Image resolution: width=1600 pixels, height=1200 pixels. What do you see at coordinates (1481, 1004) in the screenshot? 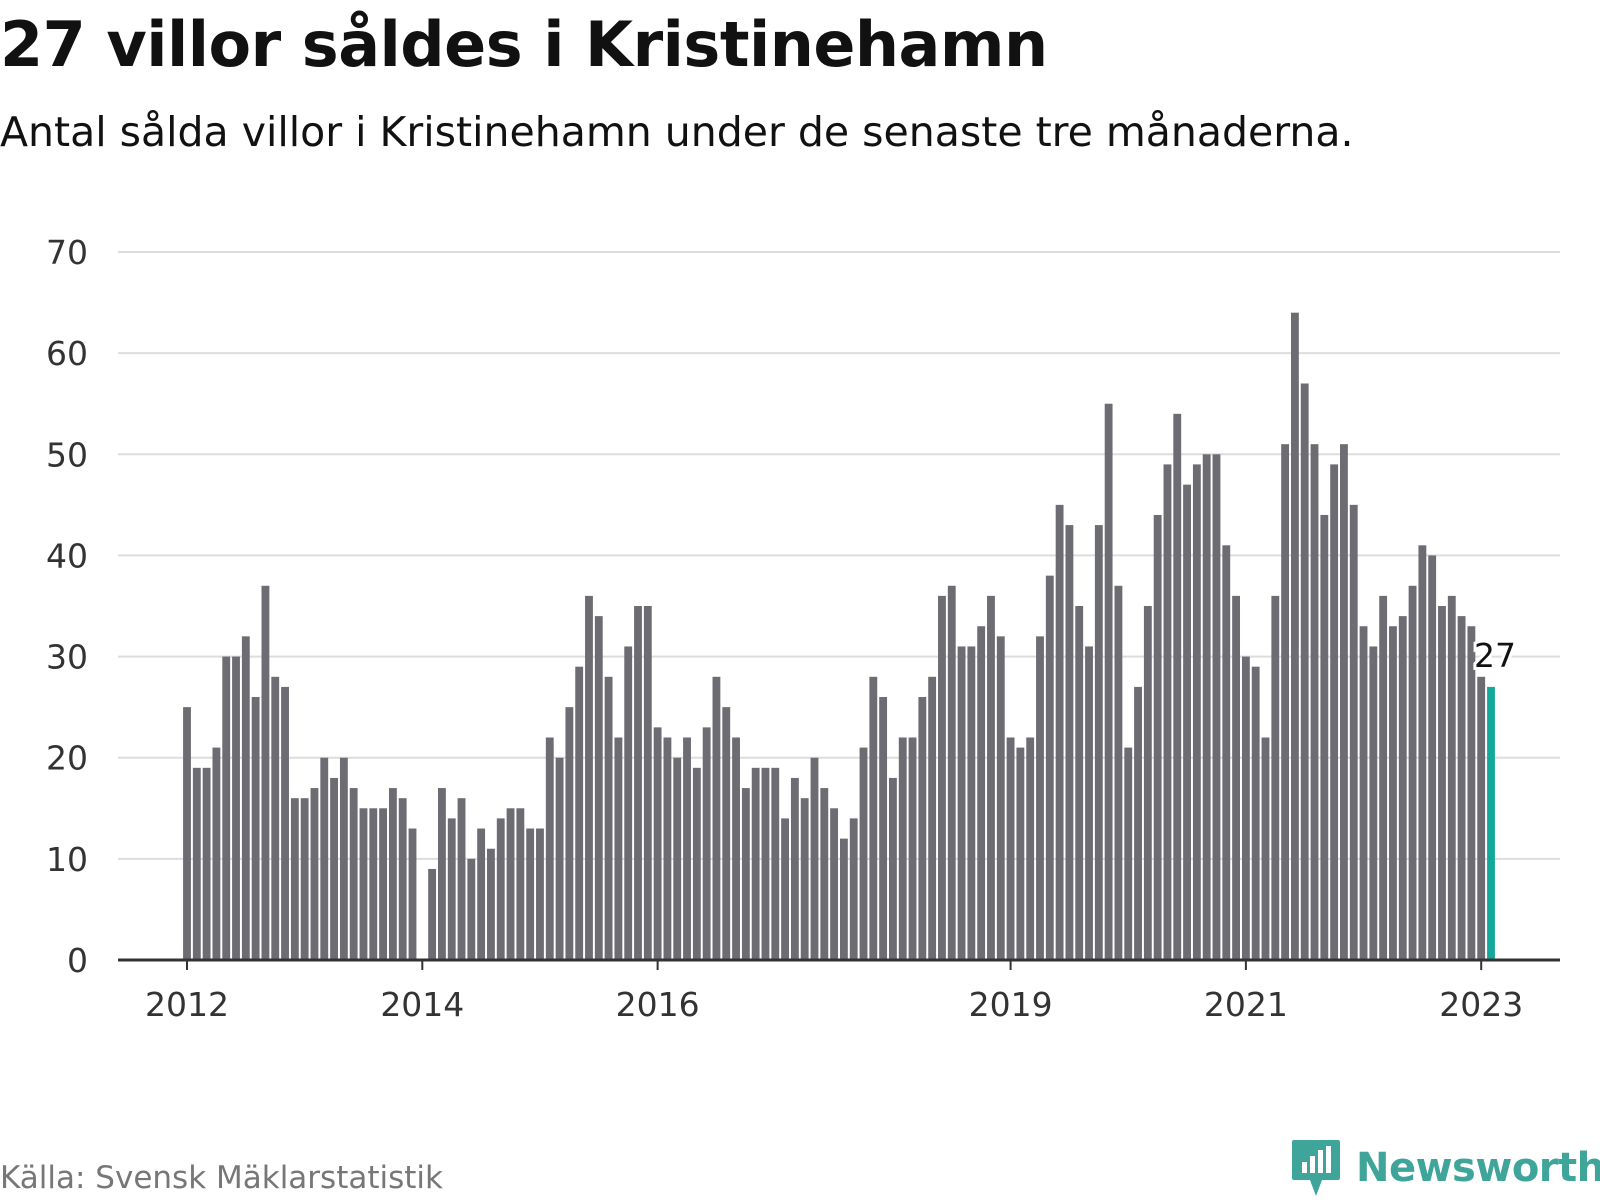
I see `x-tick-label: 2023` at bounding box center [1481, 1004].